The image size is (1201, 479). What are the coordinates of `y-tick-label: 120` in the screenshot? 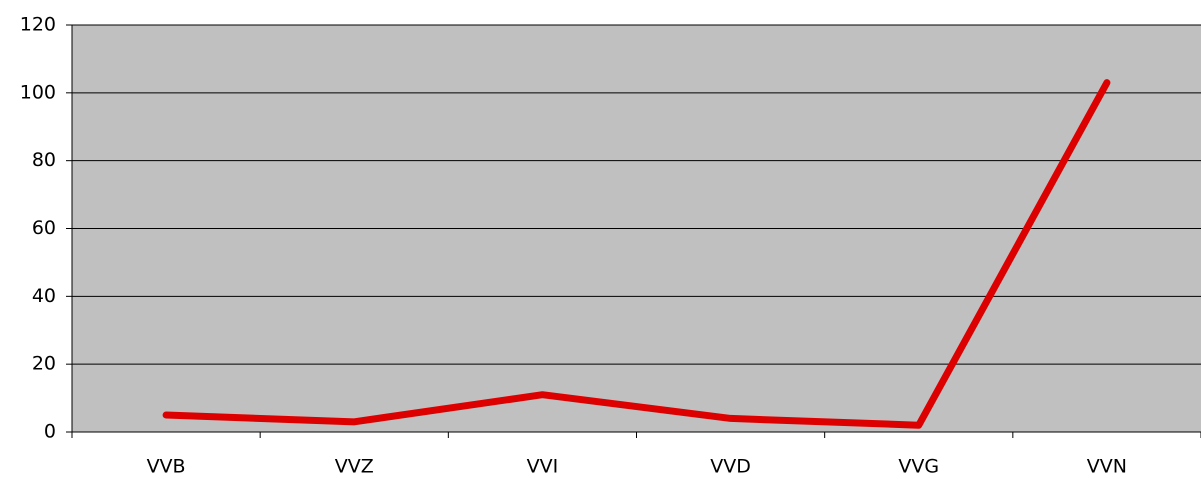 It's located at (38, 25).